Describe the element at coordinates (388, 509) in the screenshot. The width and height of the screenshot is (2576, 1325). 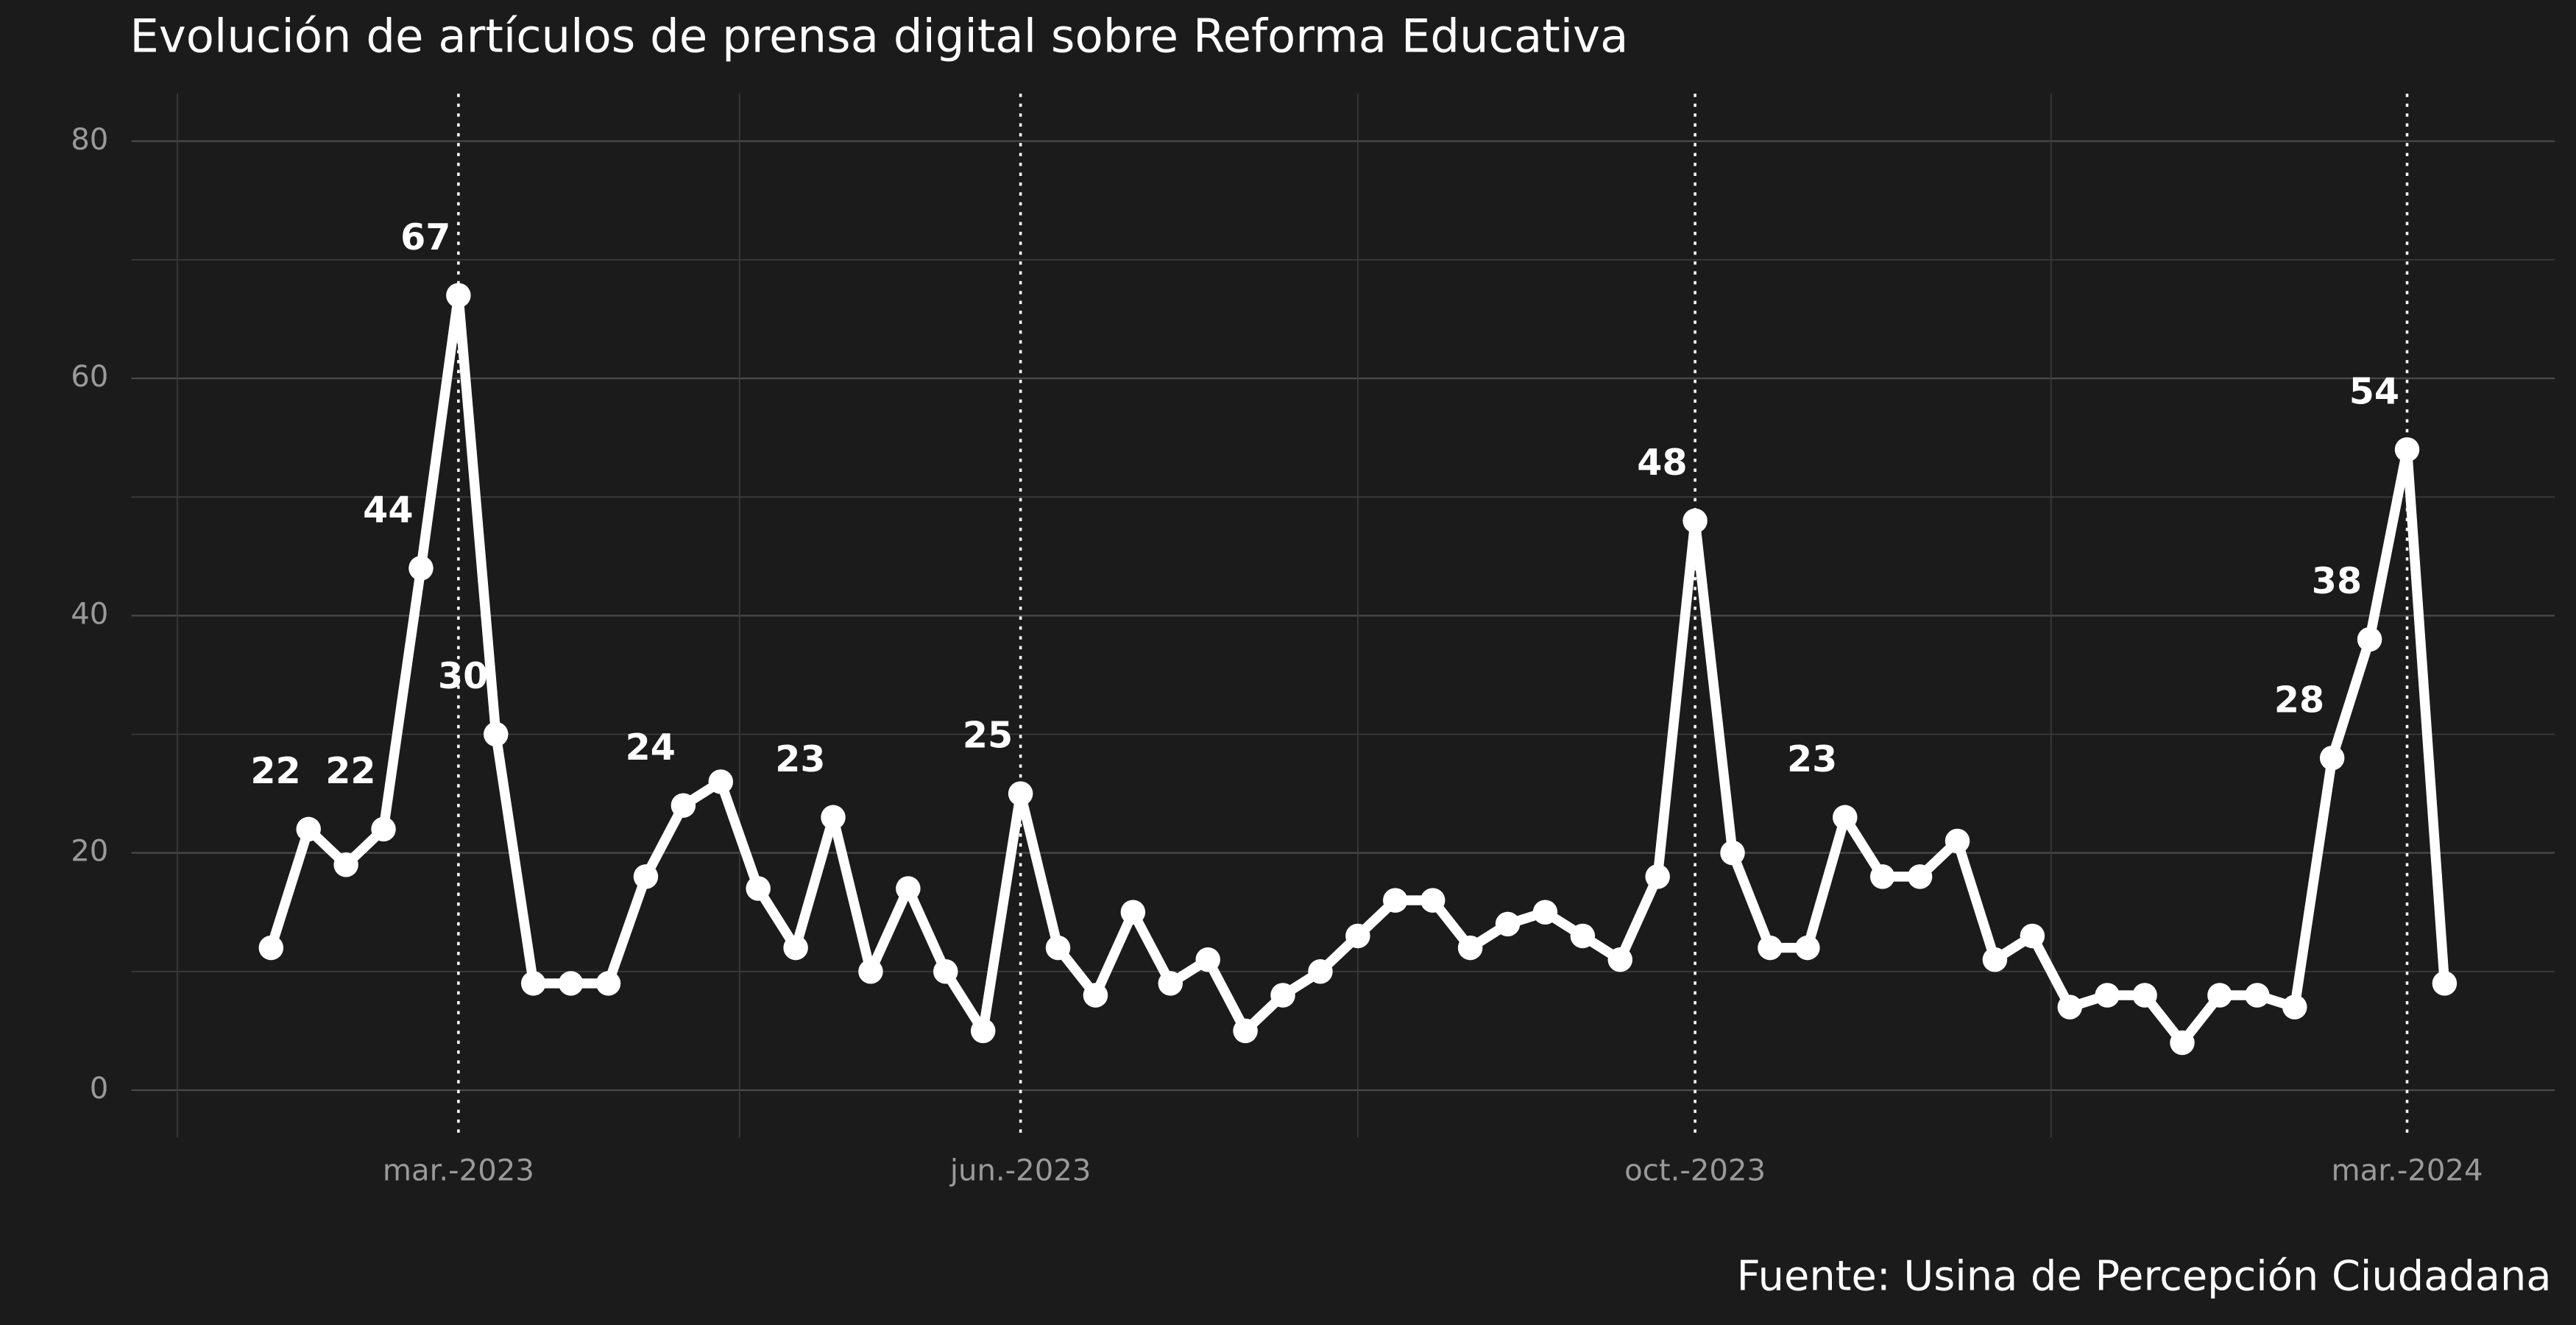
I see `data-label: 44` at that location.